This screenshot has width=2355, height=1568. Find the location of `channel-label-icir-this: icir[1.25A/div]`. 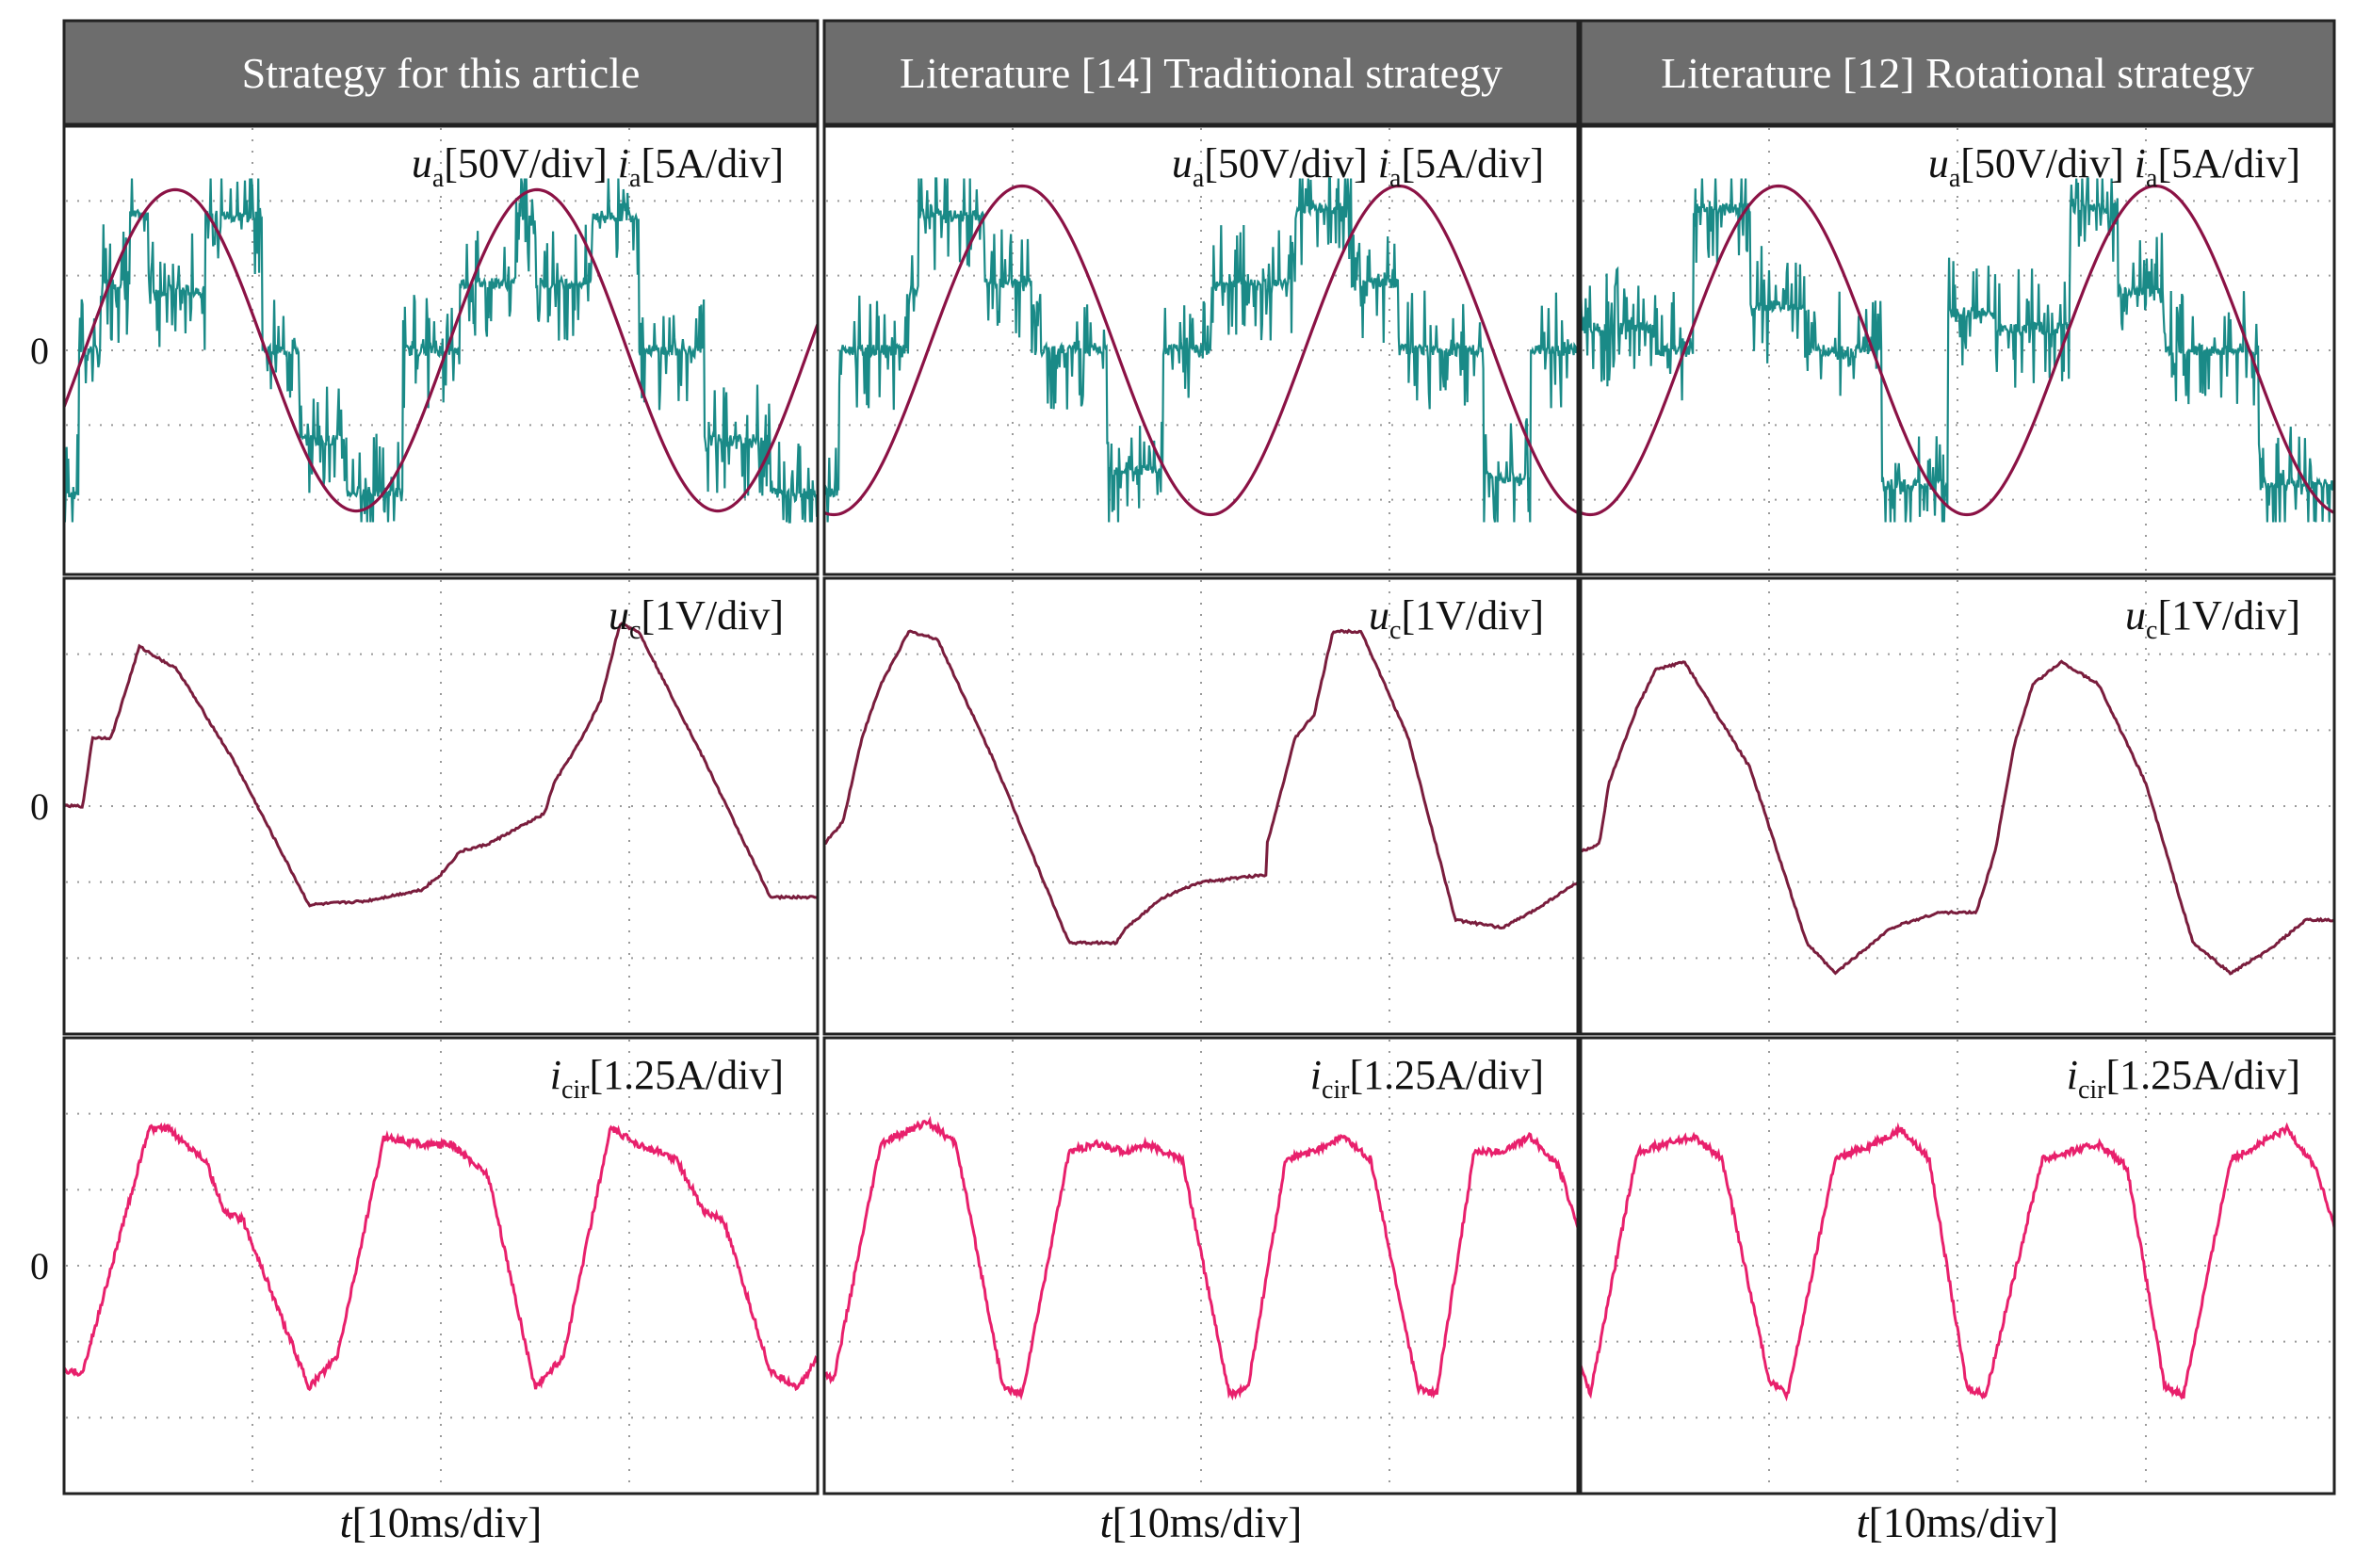

channel-label-icir-this: icir[1.25A/div] is located at coordinates (667, 1078).